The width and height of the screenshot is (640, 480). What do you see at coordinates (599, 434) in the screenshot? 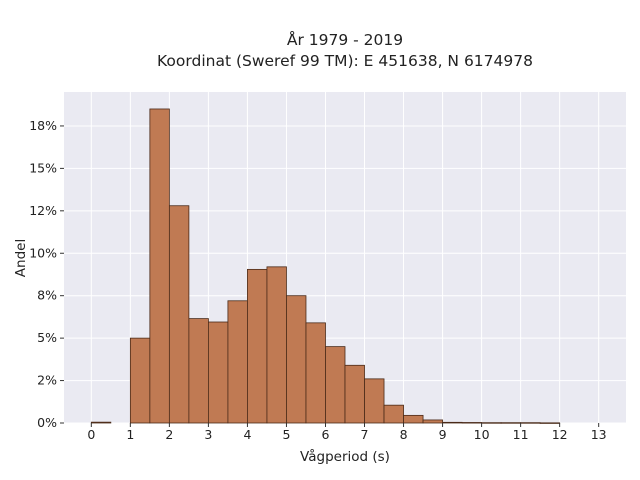
I see `x-tick-label: 13` at bounding box center [599, 434].